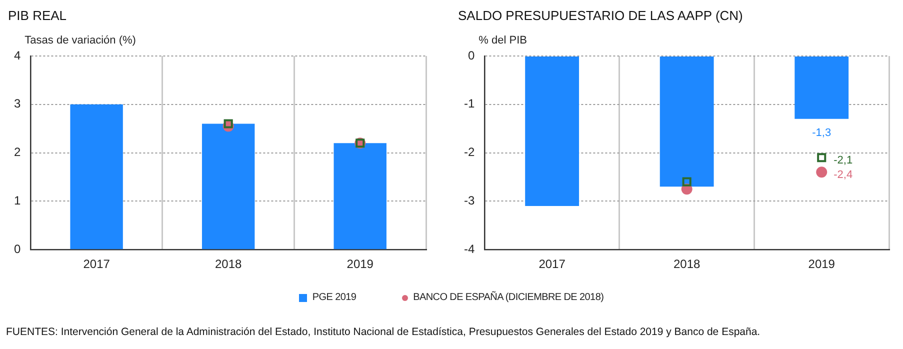 The height and width of the screenshot is (349, 903). I want to click on legend-label: BANCO DE ESPAÑA (DICIEMBRE DE 2018), so click(508, 297).